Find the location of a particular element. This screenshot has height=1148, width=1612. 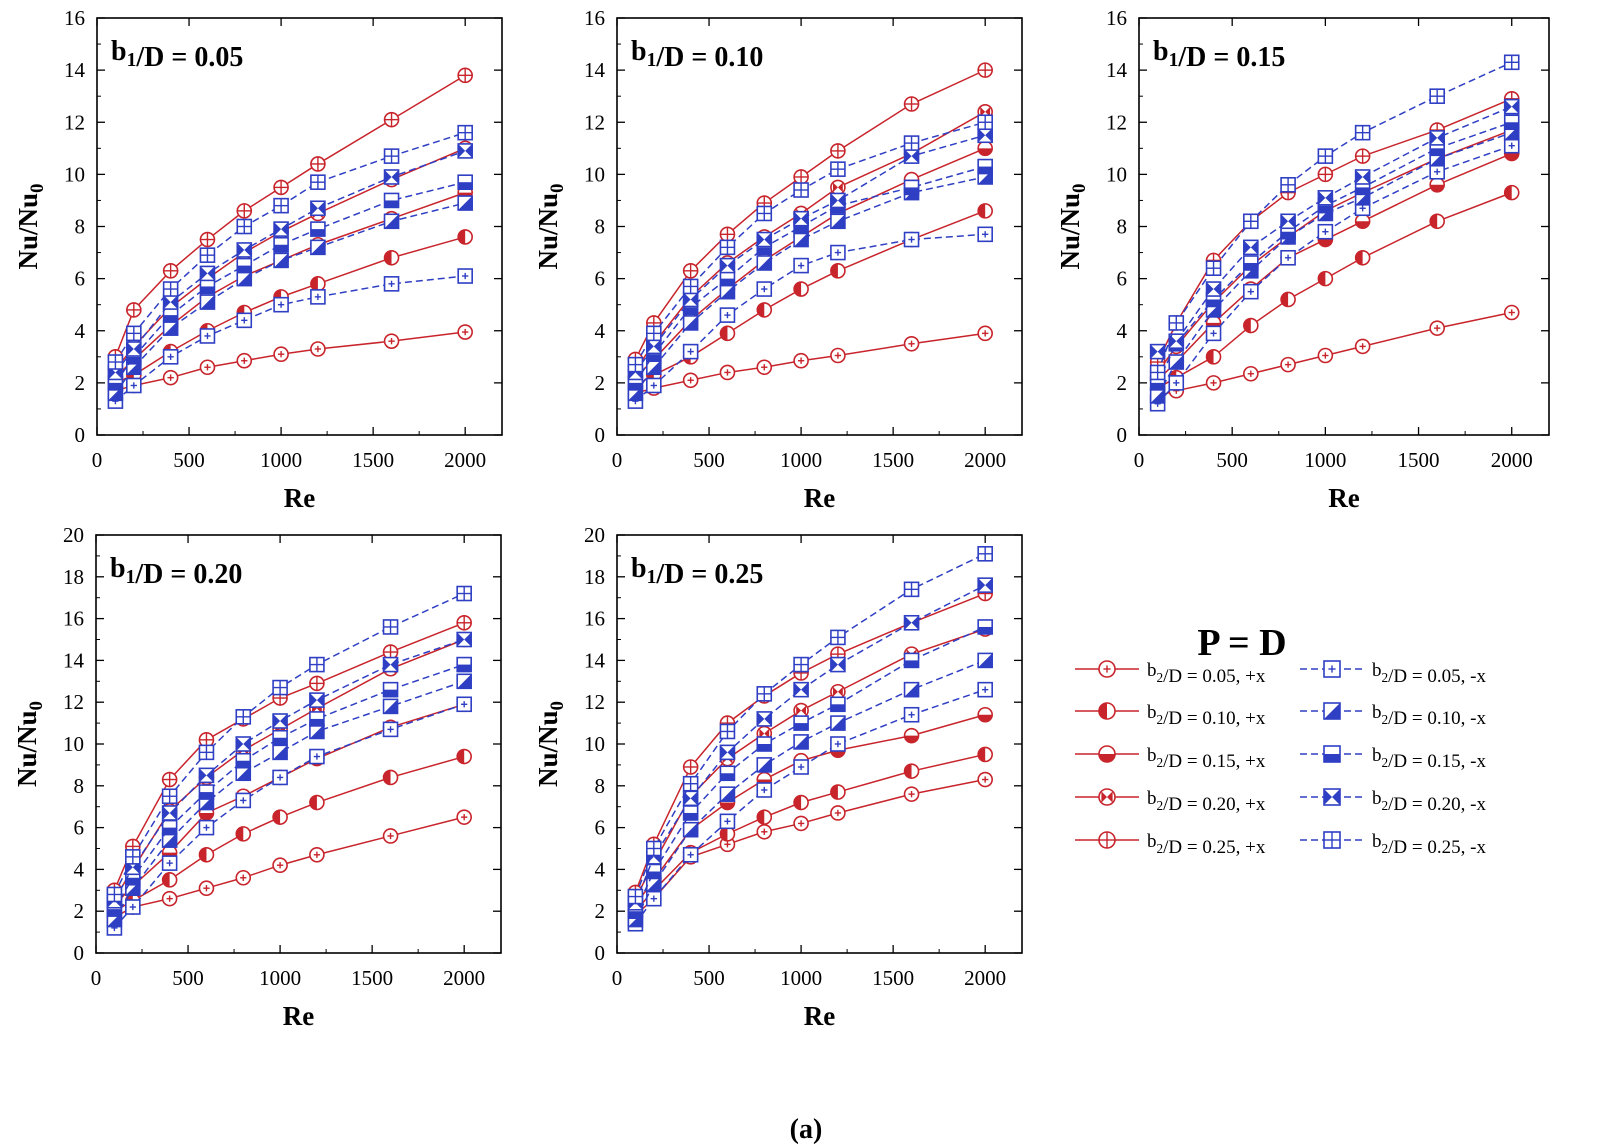

legend-label: b2/D = 0.25, +x is located at coordinates (1206, 844).